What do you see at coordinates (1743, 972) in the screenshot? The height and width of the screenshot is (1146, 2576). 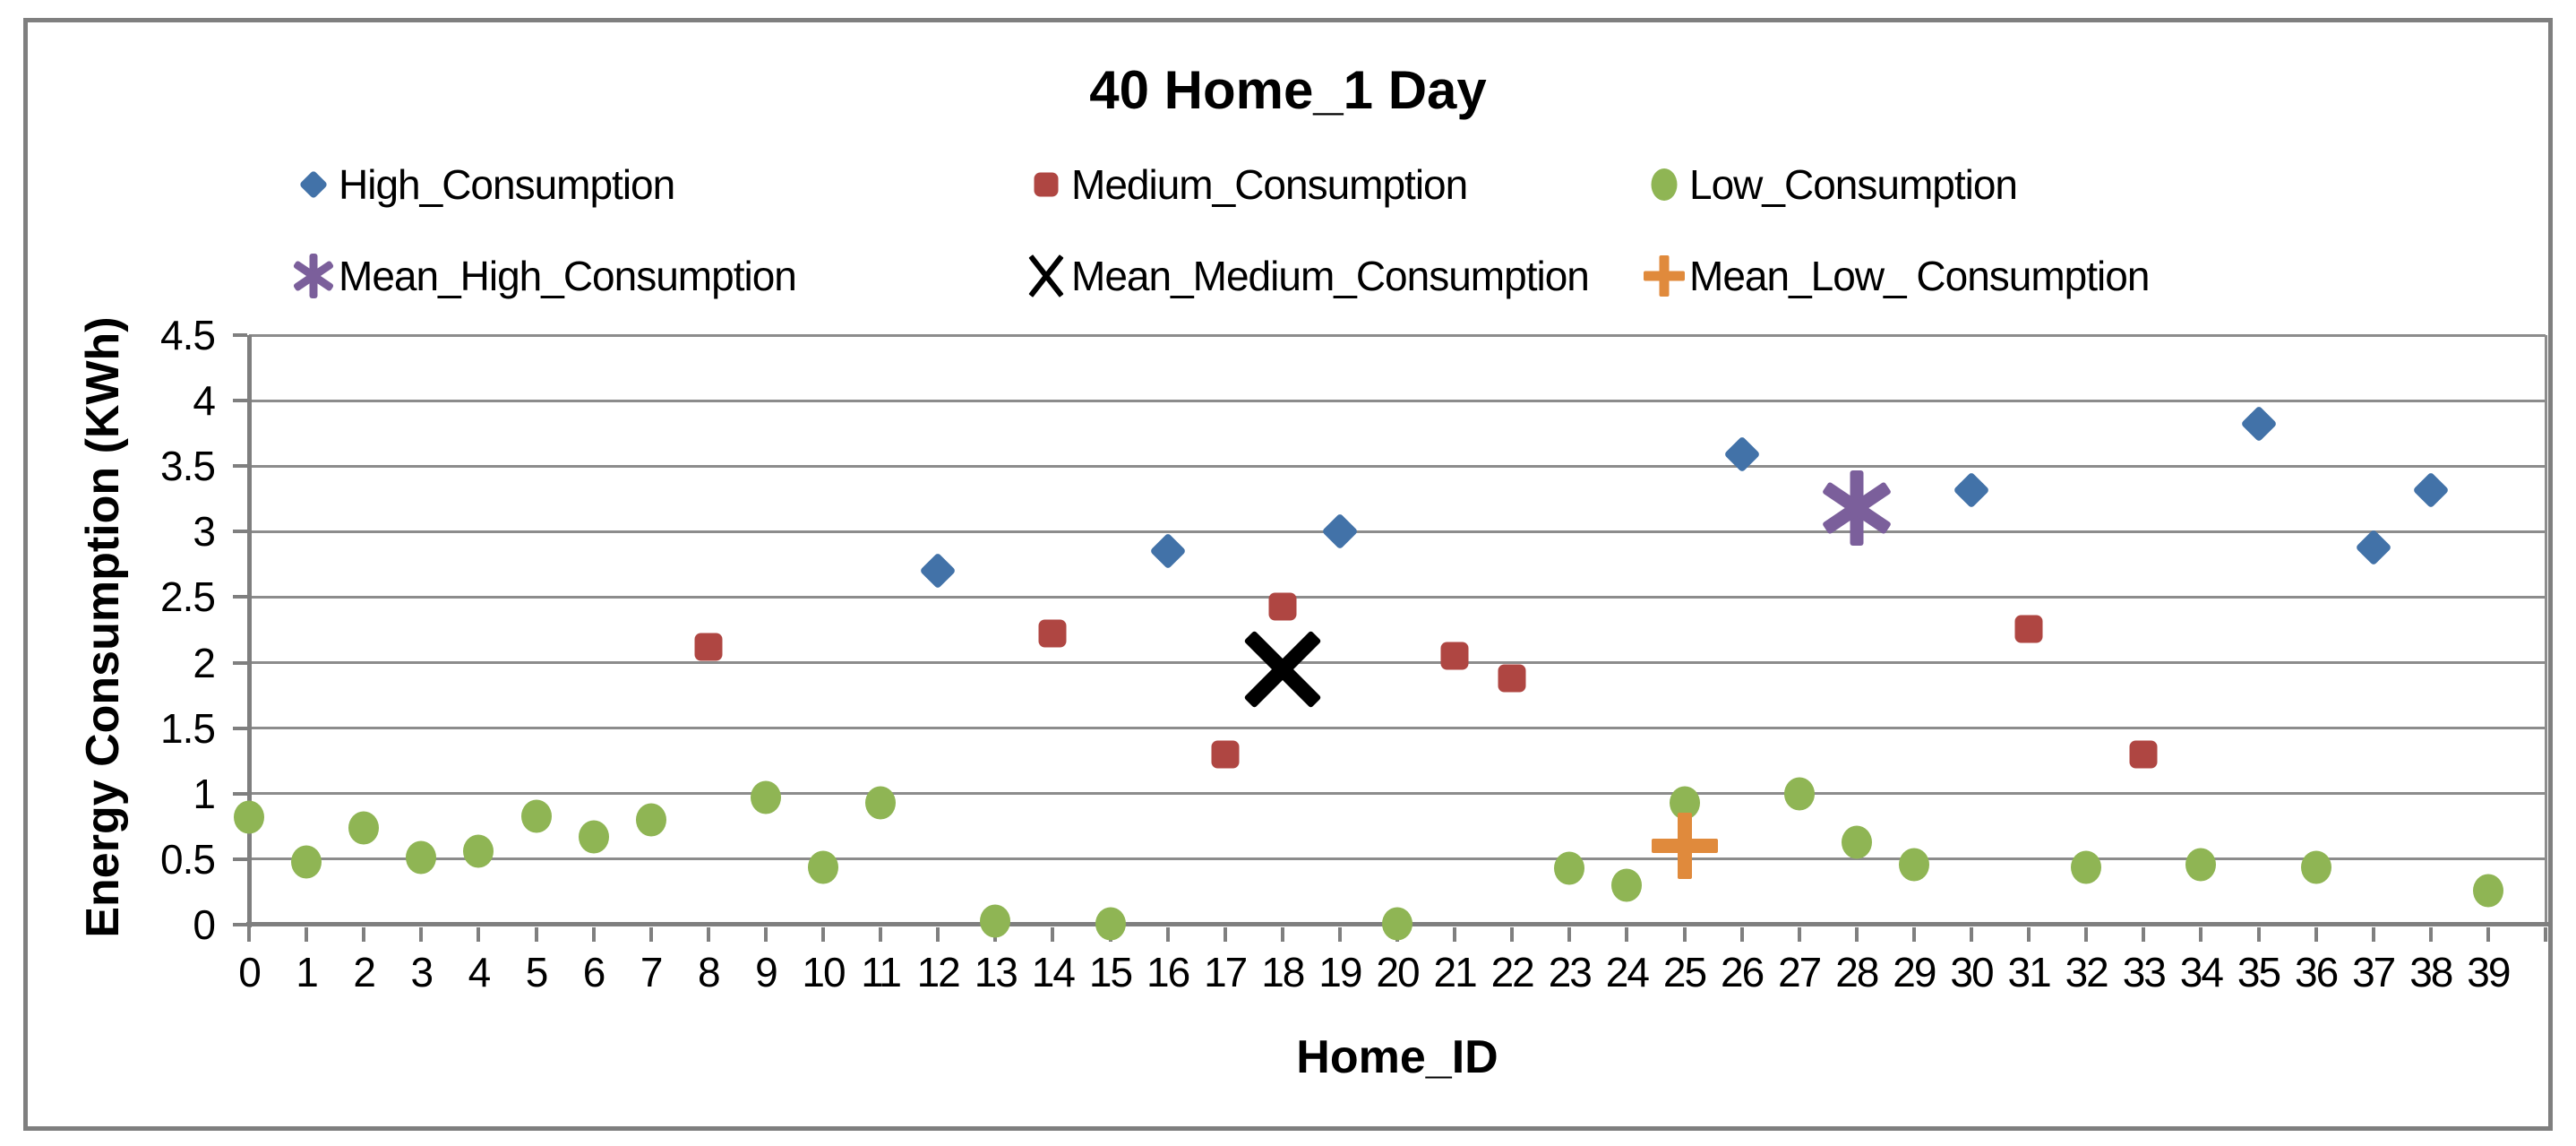 I see `x-tick-label: 26` at bounding box center [1743, 972].